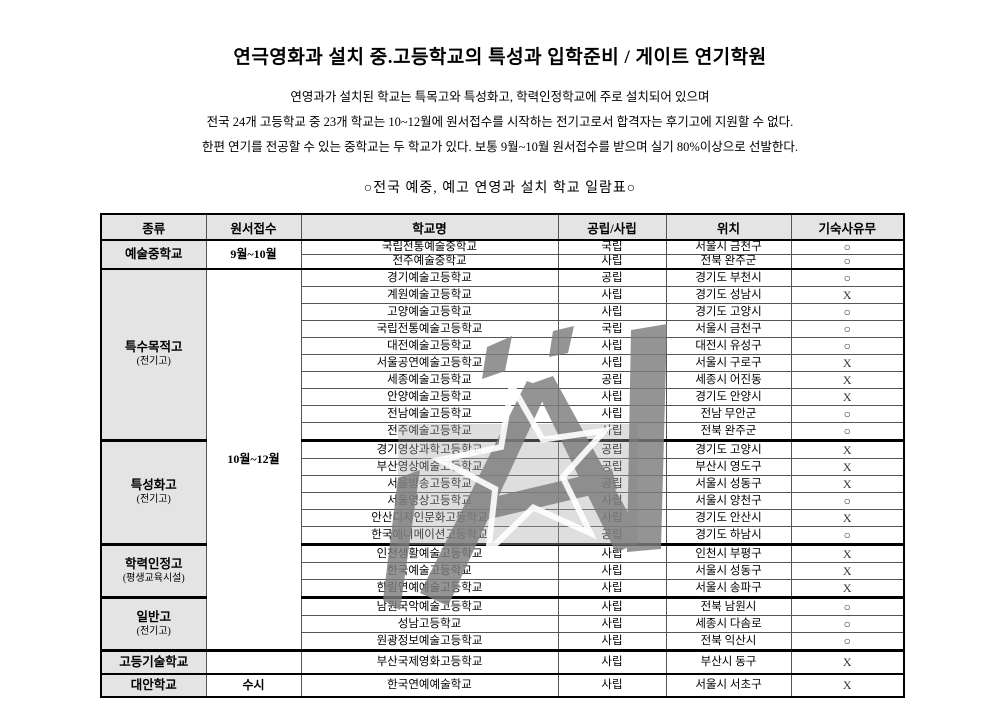  Describe the element at coordinates (728, 295) in the screenshot. I see `location-cell: 경기도 성남시` at that location.